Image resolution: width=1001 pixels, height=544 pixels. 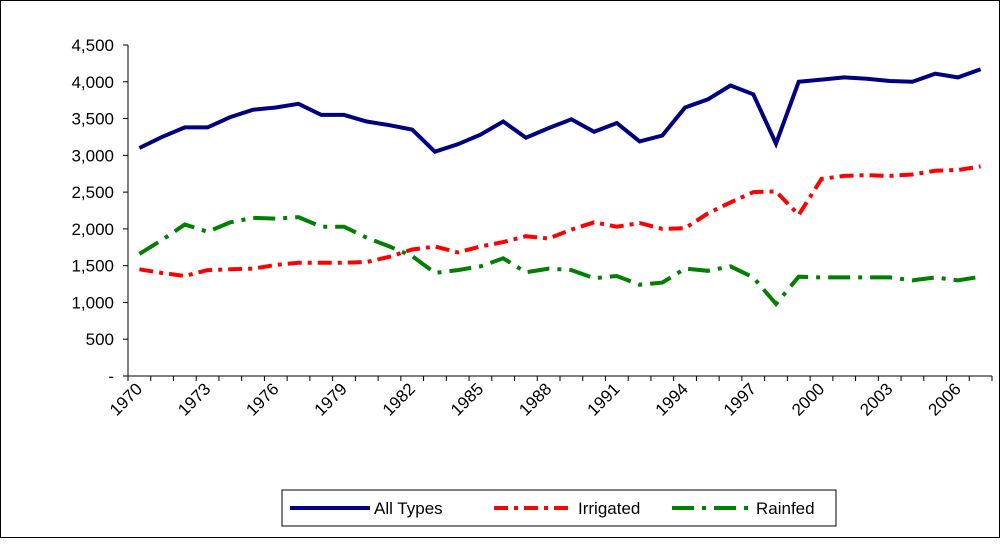 What do you see at coordinates (92, 155) in the screenshot?
I see `y-tick-label: 3,000` at bounding box center [92, 155].